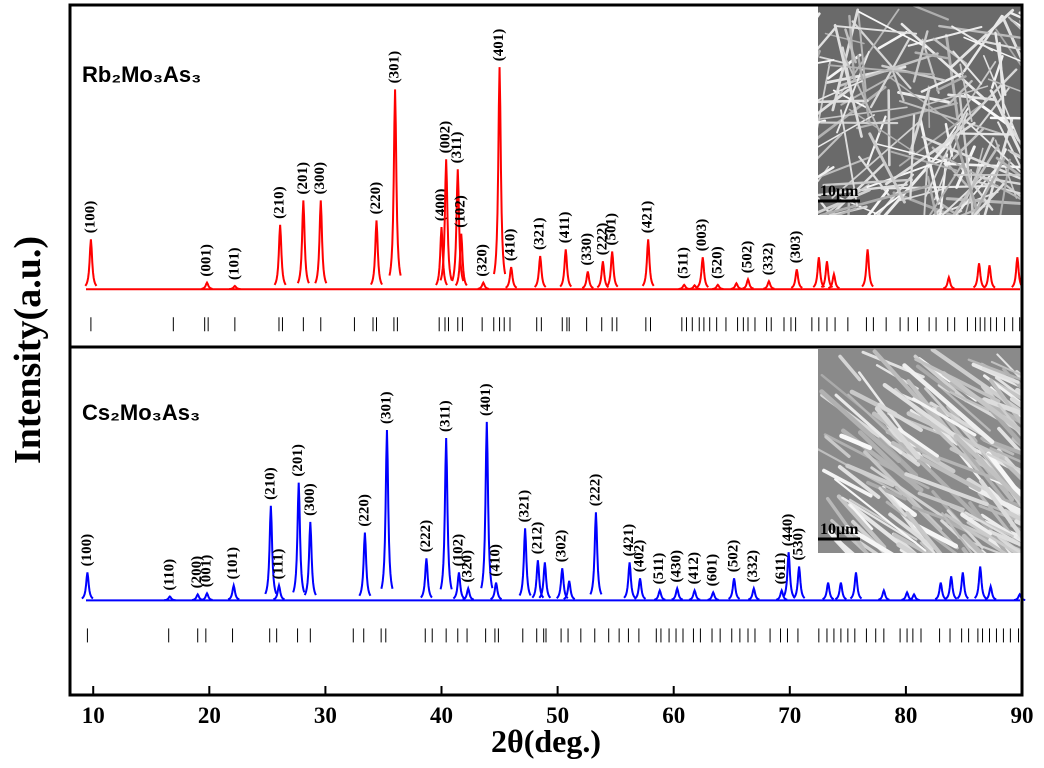 Image resolution: width=1044 pixels, height=768 pixels. Describe the element at coordinates (673, 715) in the screenshot. I see `x-tick-label: 60` at that location.